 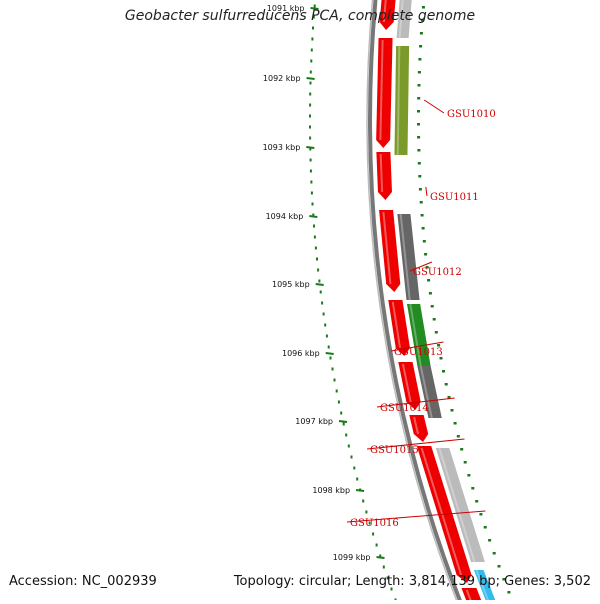 What do you see at coordinates (419, 335) in the screenshot?
I see `gene-feature-gsu1013` at bounding box center [419, 335].